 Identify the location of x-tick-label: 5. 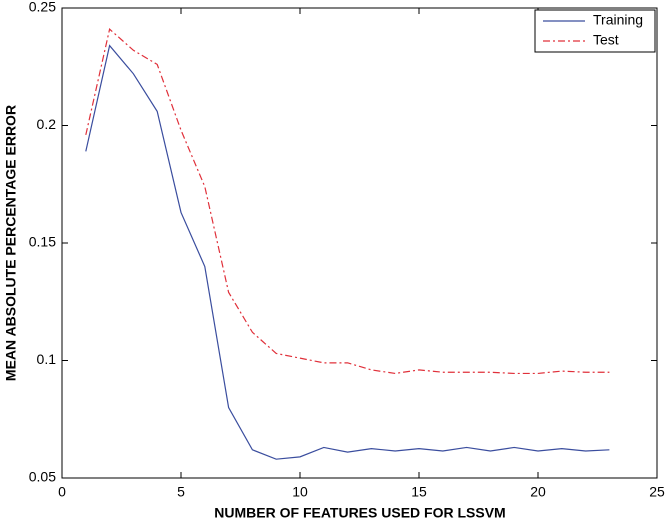
(181, 492).